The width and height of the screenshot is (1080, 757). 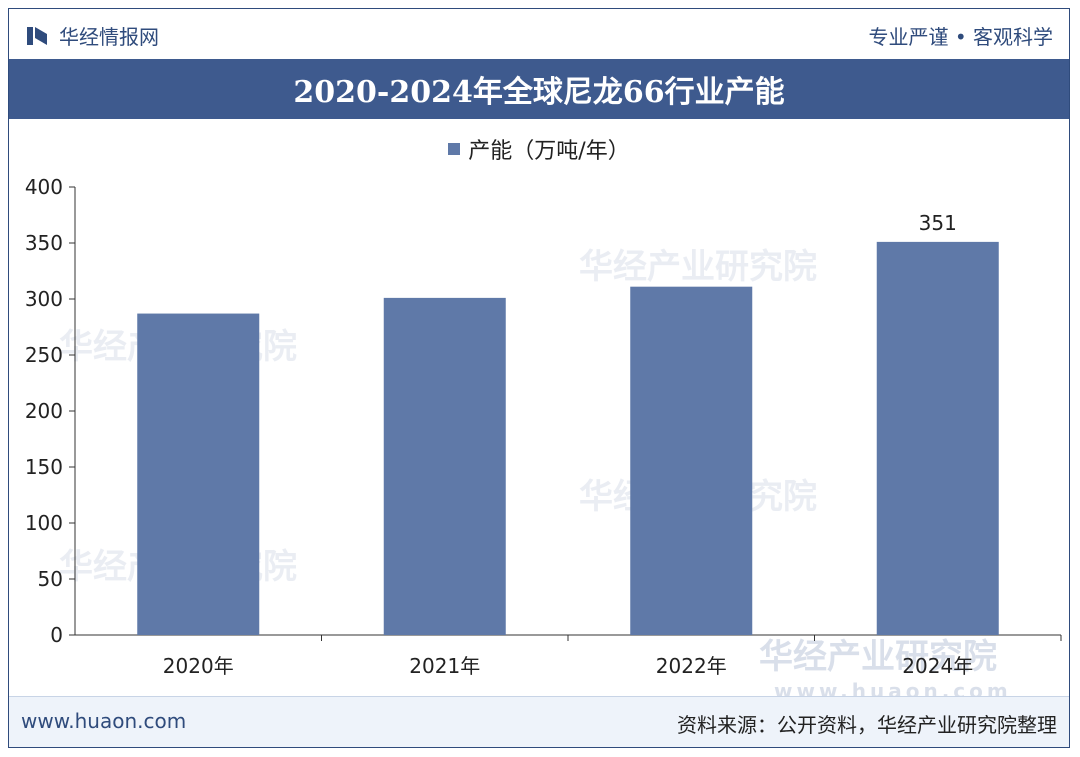 What do you see at coordinates (549, 151) in the screenshot?
I see `legend-label: 产能（万吨/年）` at bounding box center [549, 151].